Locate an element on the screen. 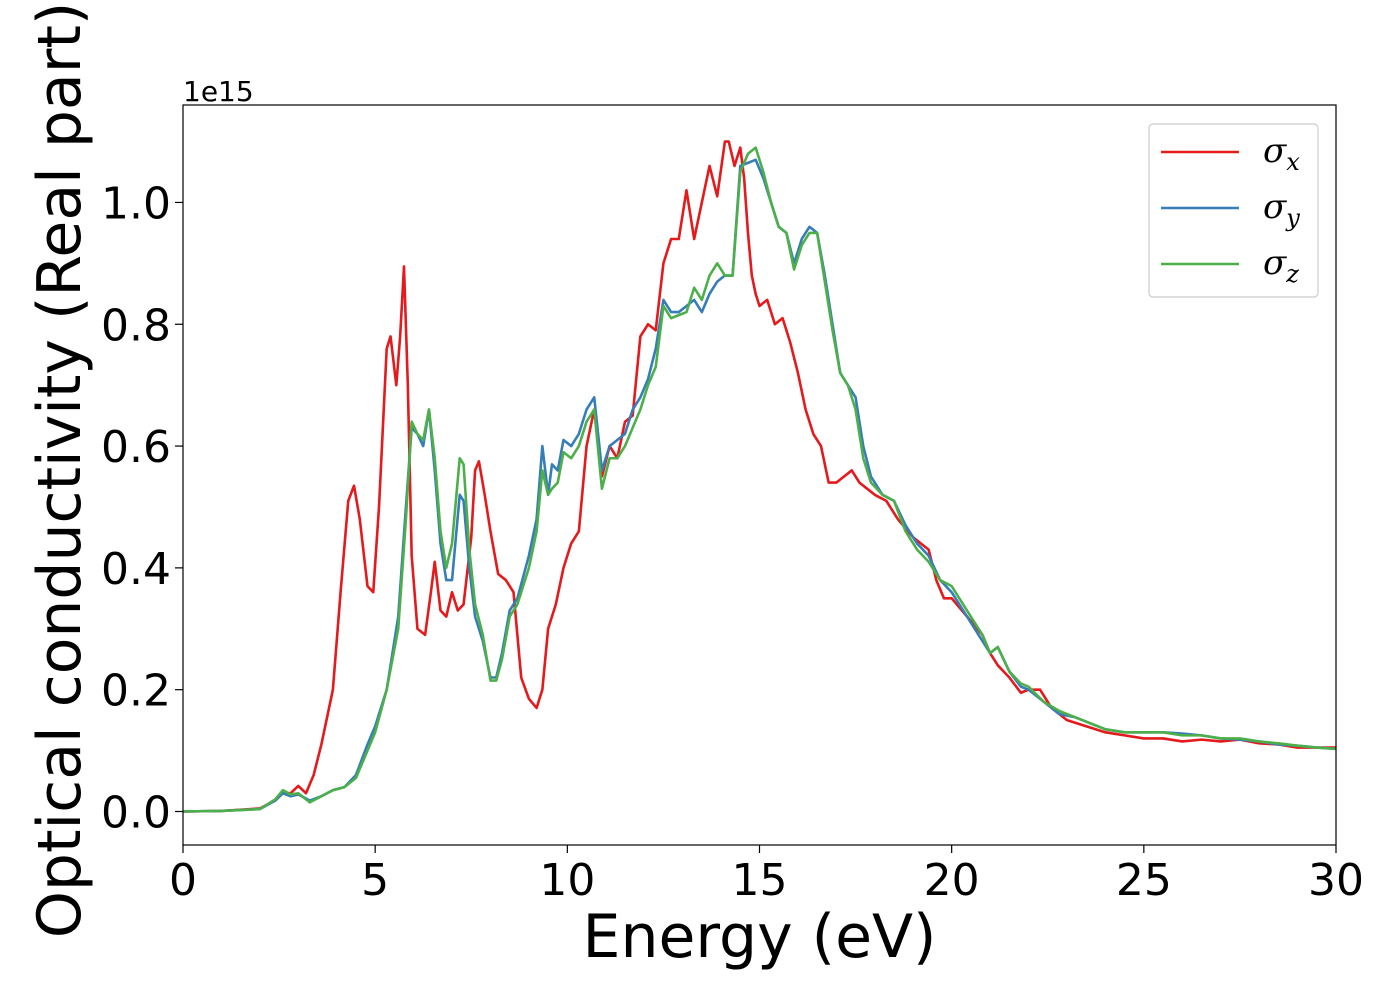 Image resolution: width=1400 pixels, height=1000 pixels. y-axis-ticks: 0.0 0.2 0.4 0.6 0.8 1.0 is located at coordinates (142, 508).